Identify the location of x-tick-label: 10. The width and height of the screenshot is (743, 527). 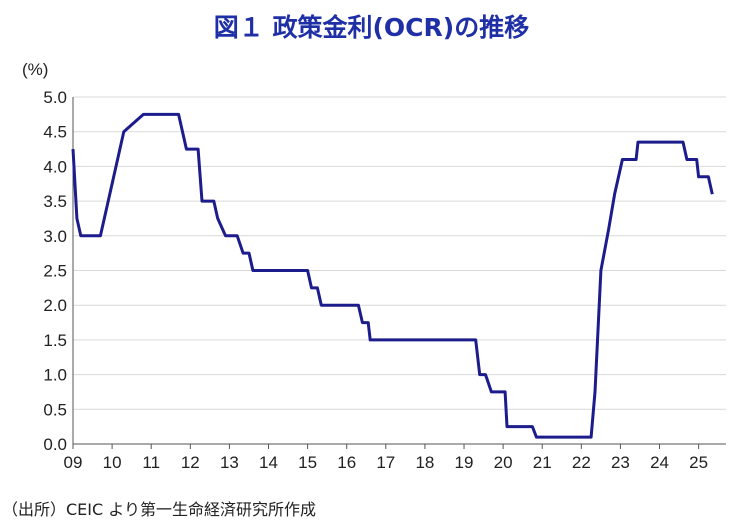
(112, 462).